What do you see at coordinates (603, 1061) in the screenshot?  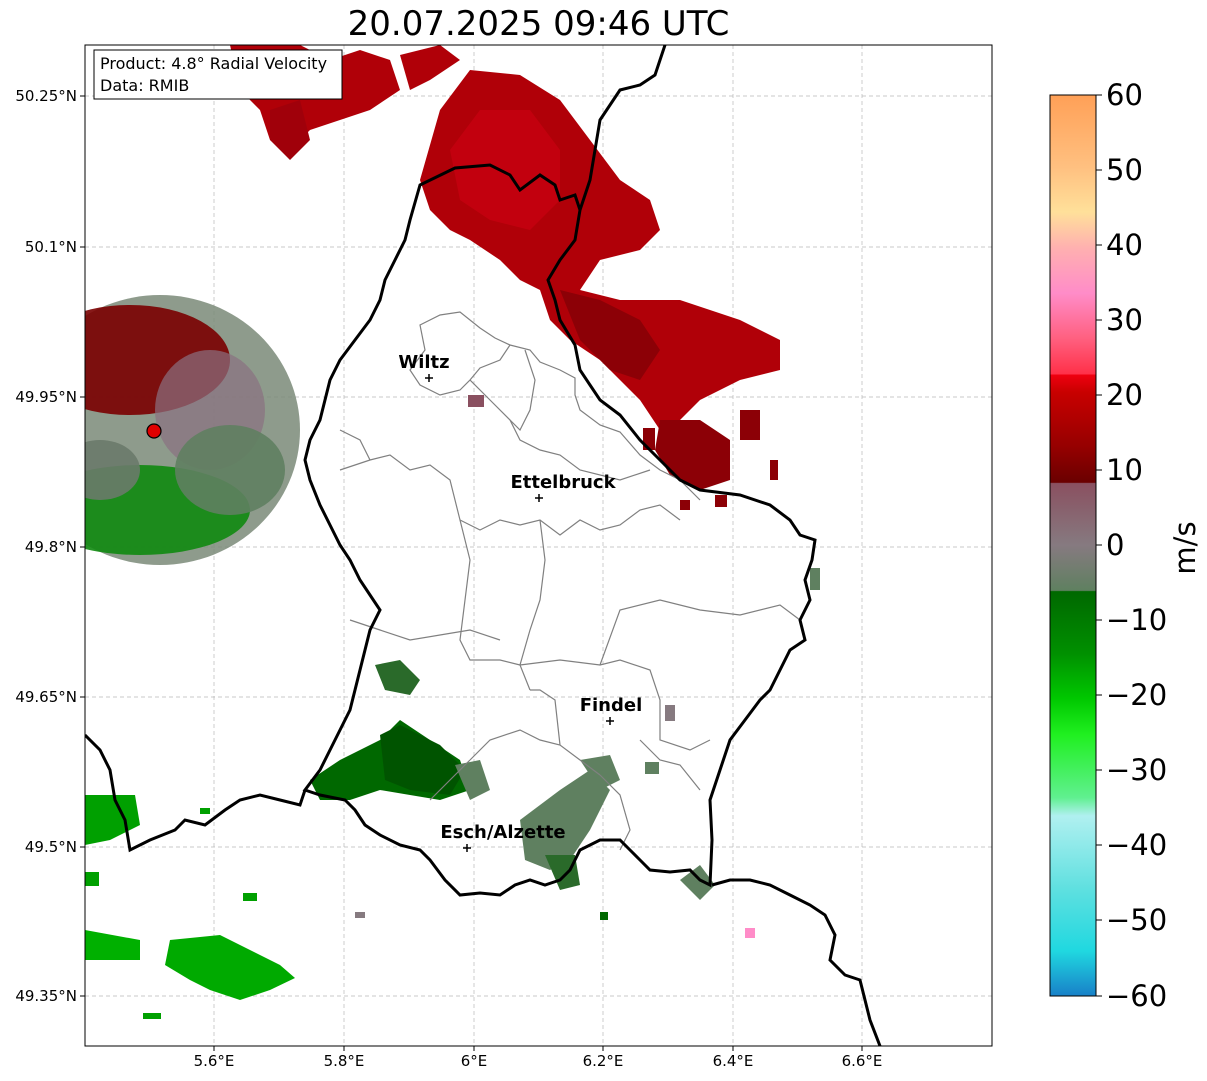 I see `lon-tick-label: 6.2°E` at bounding box center [603, 1061].